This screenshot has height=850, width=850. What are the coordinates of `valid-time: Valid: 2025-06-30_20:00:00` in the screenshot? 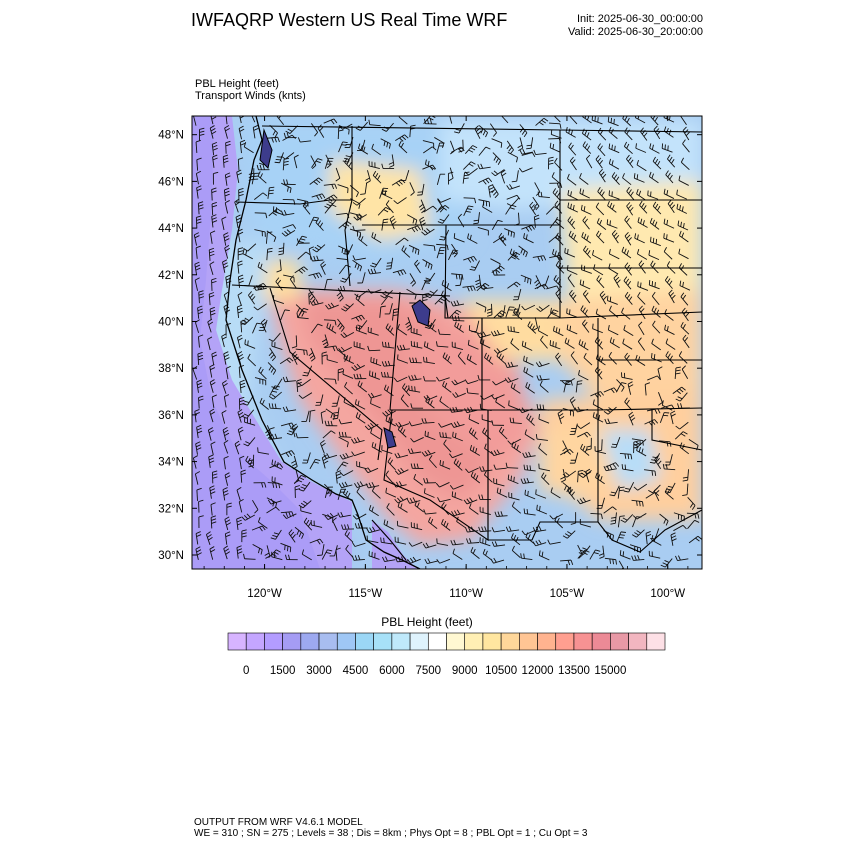 It's located at (635, 32).